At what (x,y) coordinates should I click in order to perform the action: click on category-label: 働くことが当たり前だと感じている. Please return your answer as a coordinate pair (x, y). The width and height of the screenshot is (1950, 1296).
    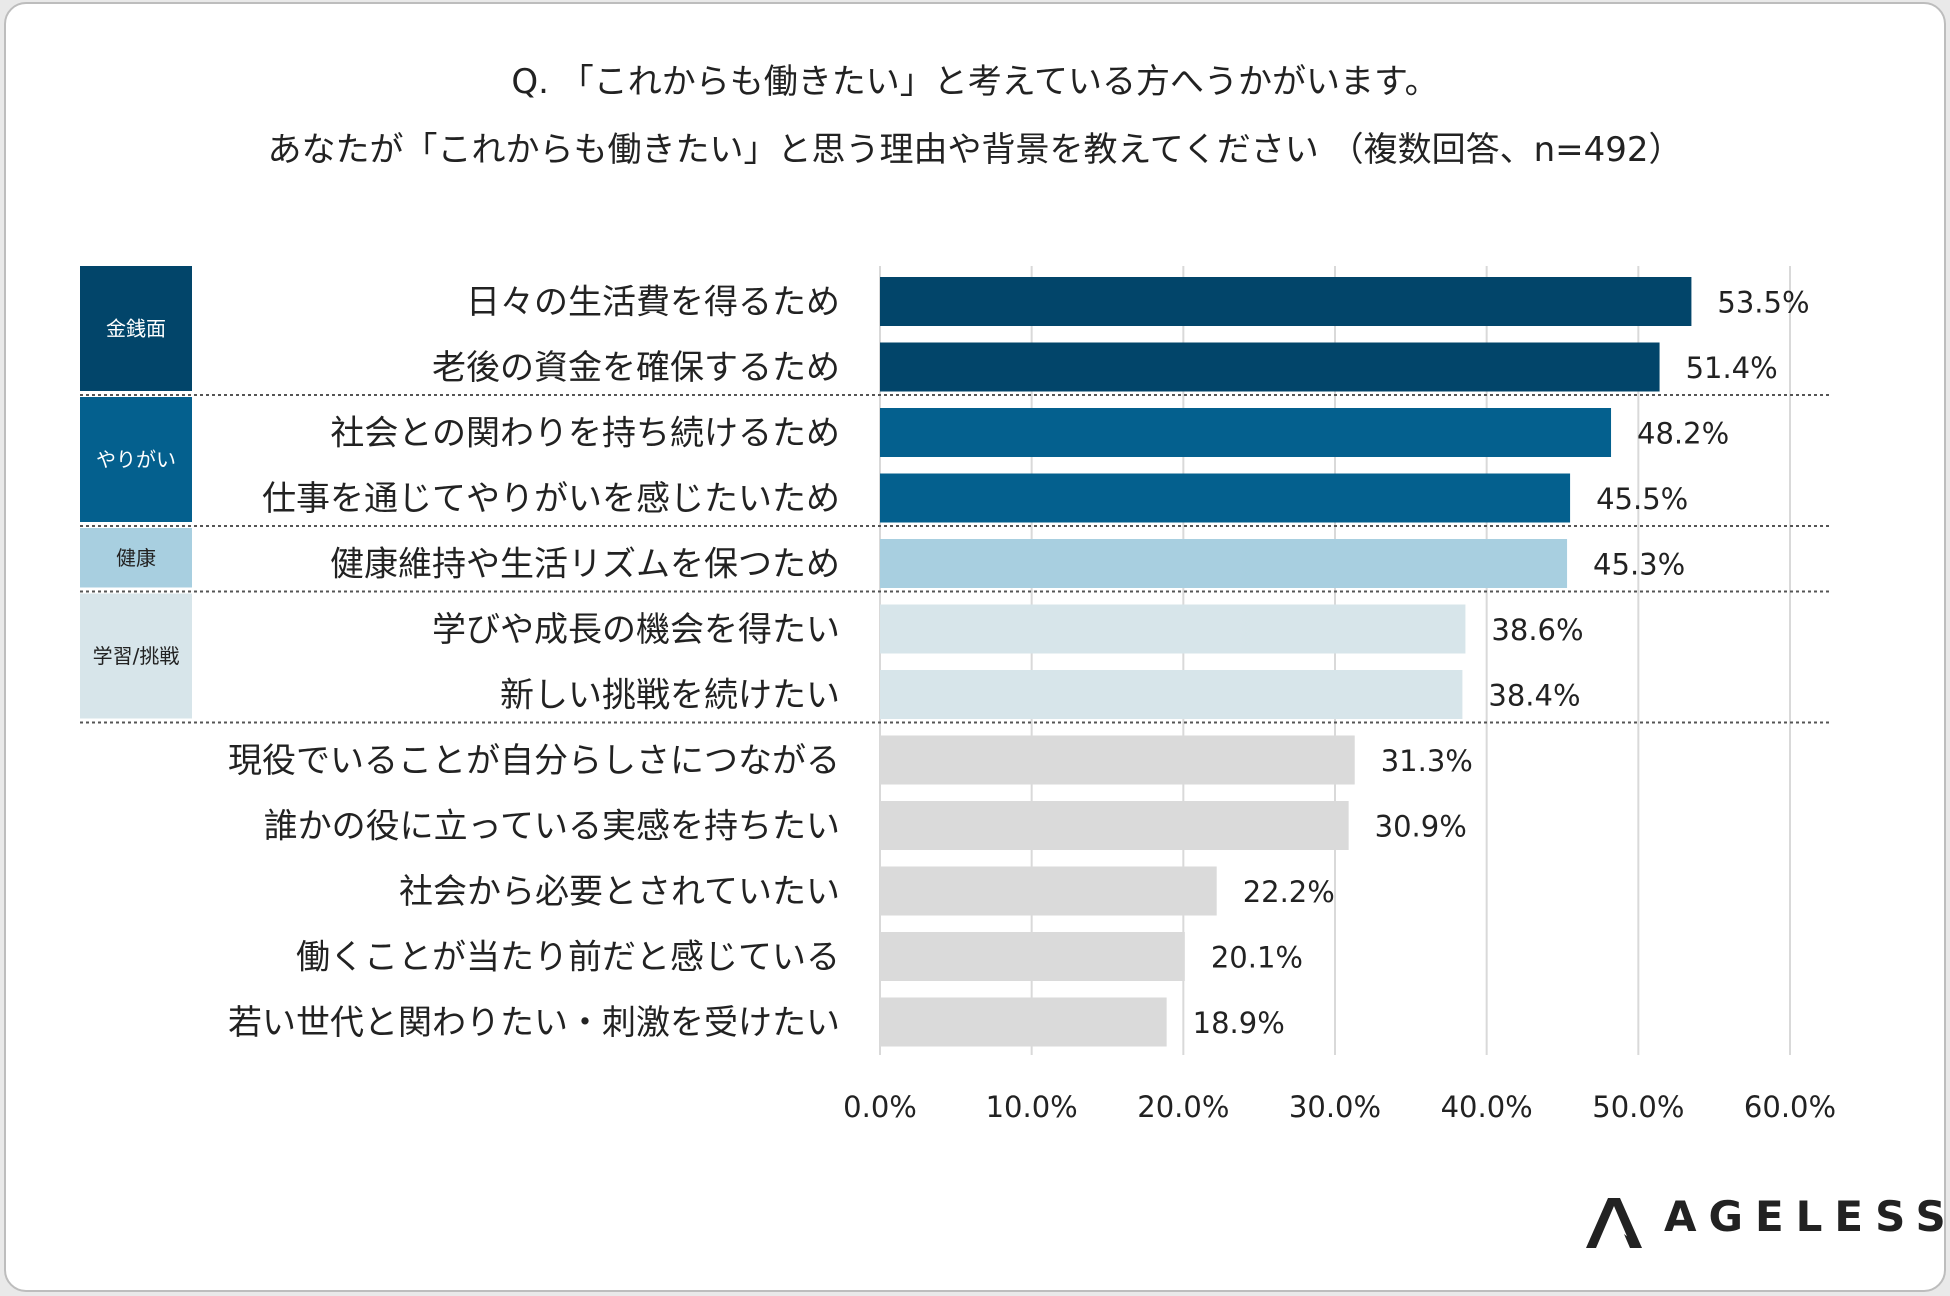
    Looking at the image, I should click on (568, 958).